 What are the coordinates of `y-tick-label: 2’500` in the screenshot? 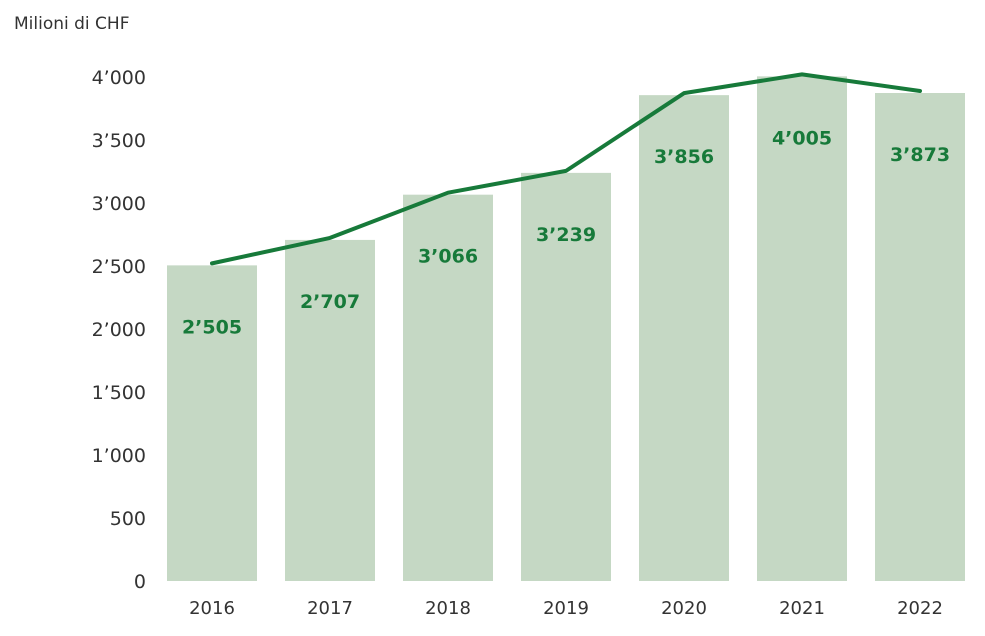 It's located at (119, 267).